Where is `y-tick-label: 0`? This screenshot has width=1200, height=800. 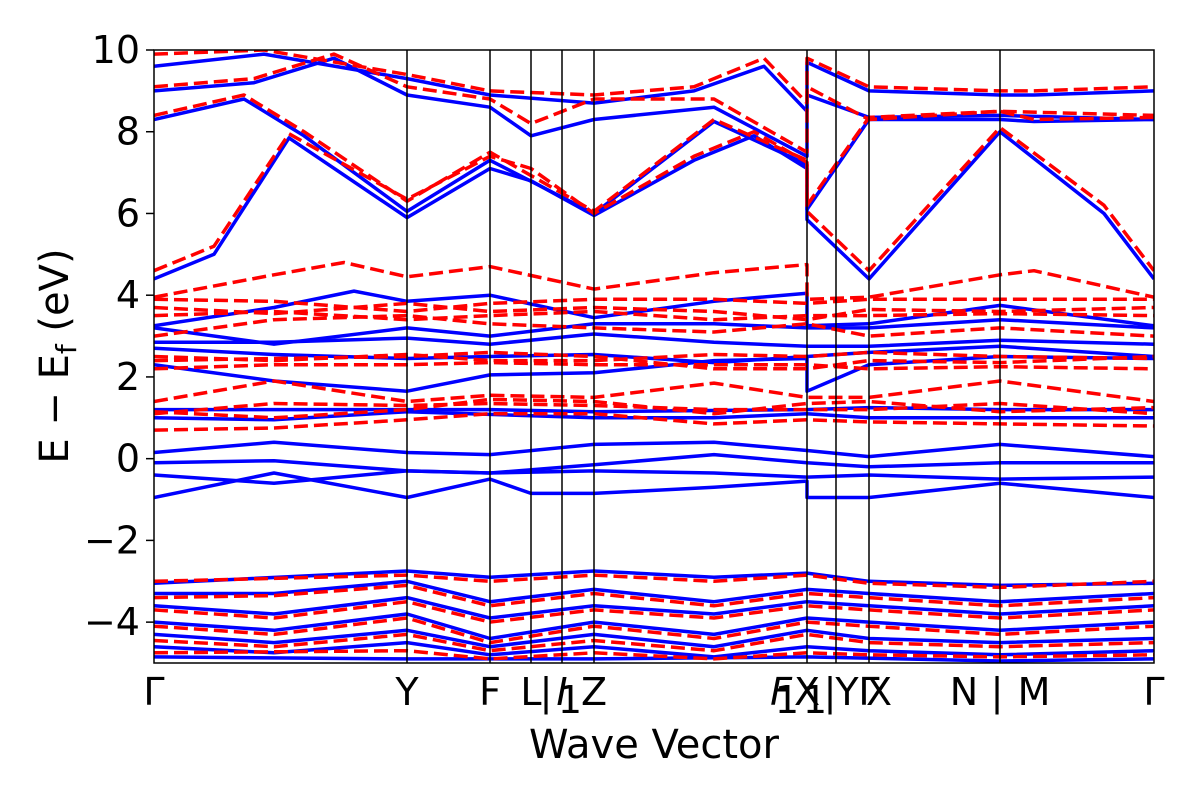 y-tick-label: 0 is located at coordinates (128, 459).